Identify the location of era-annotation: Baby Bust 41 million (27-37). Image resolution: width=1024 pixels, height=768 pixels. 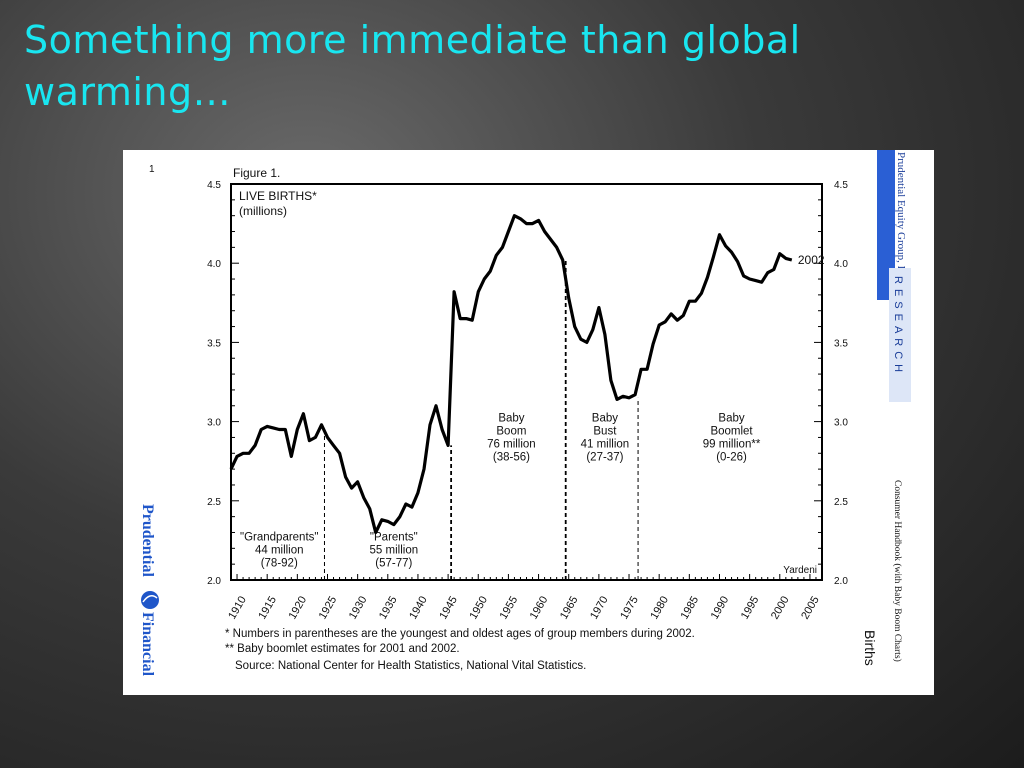
(605, 438).